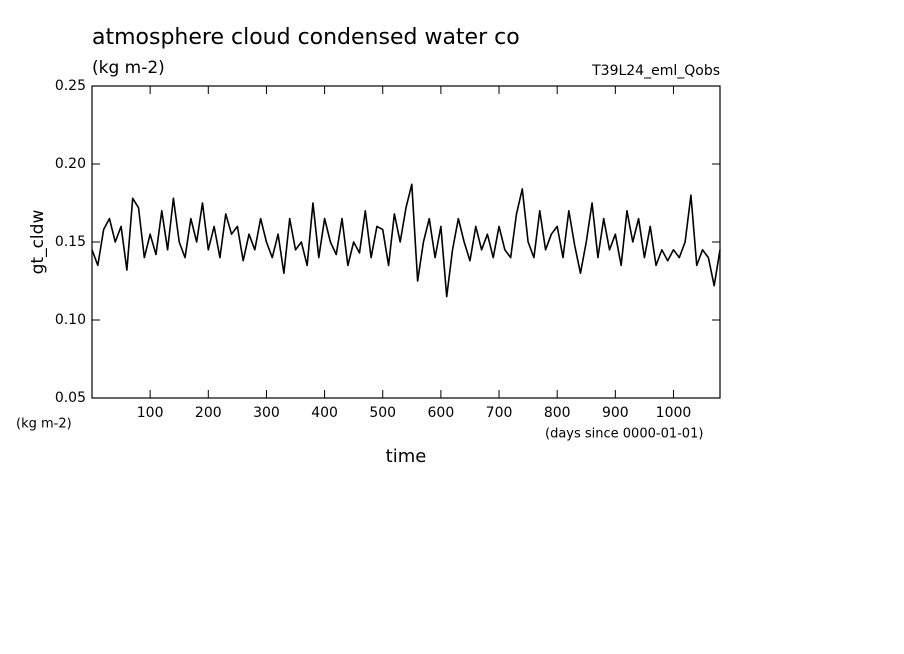  Describe the element at coordinates (324, 413) in the screenshot. I see `x-tick-label: 400` at that location.